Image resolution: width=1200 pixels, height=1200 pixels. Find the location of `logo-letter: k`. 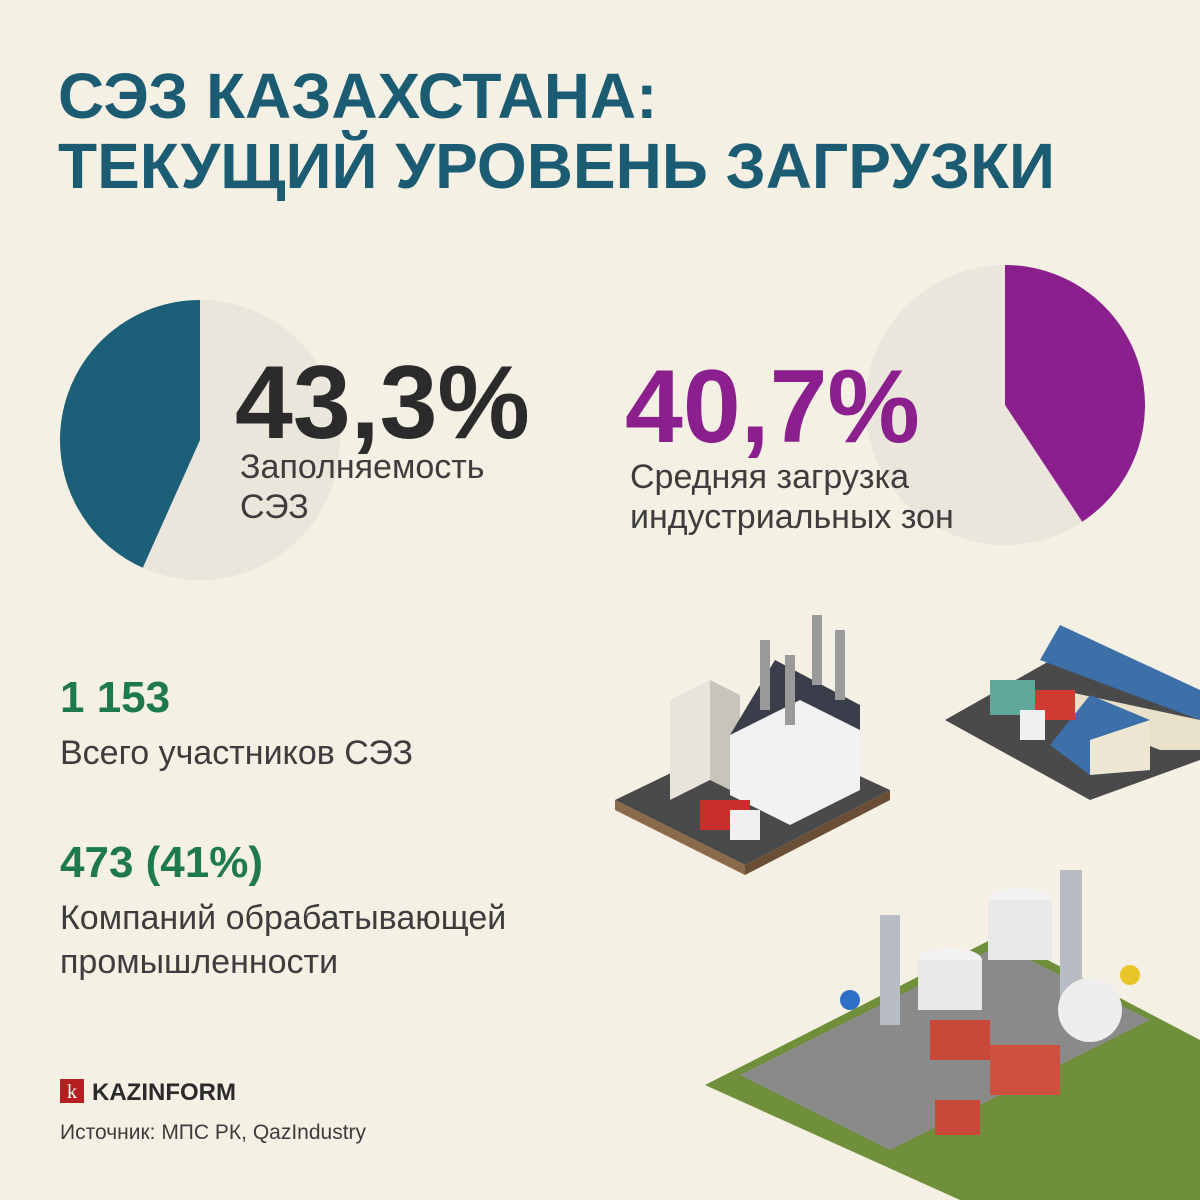

logo-letter: k is located at coordinates (72, 1092).